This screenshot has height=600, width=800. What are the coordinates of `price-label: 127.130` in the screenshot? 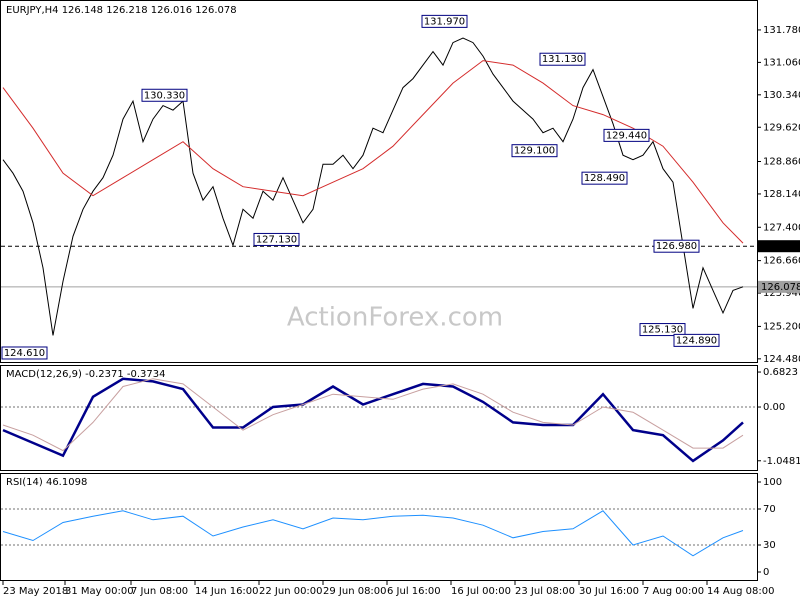 It's located at (276, 239).